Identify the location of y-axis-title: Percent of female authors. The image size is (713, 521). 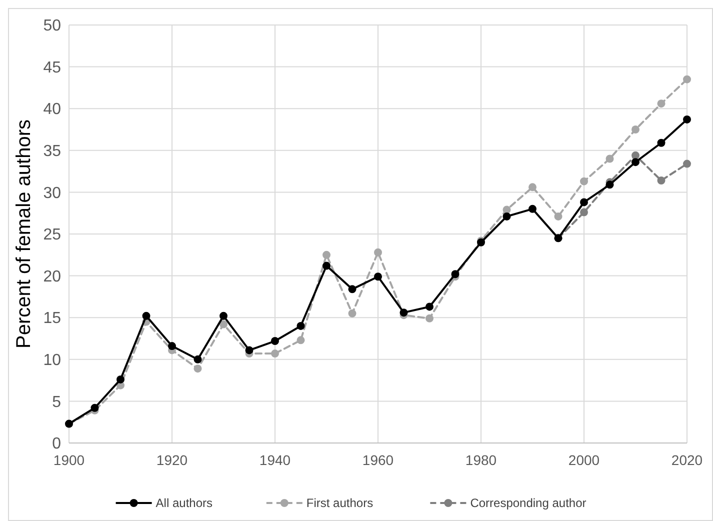
(24, 234).